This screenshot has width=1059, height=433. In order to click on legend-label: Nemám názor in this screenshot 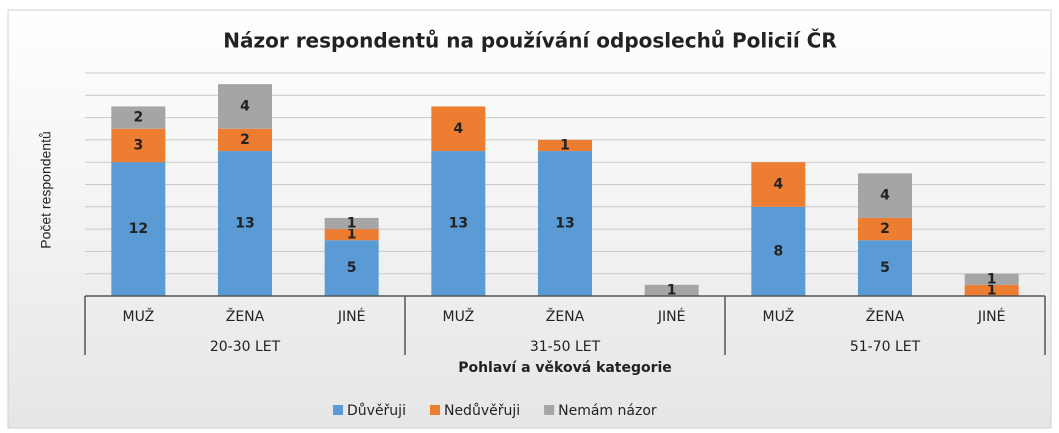, I will do `click(607, 411)`.